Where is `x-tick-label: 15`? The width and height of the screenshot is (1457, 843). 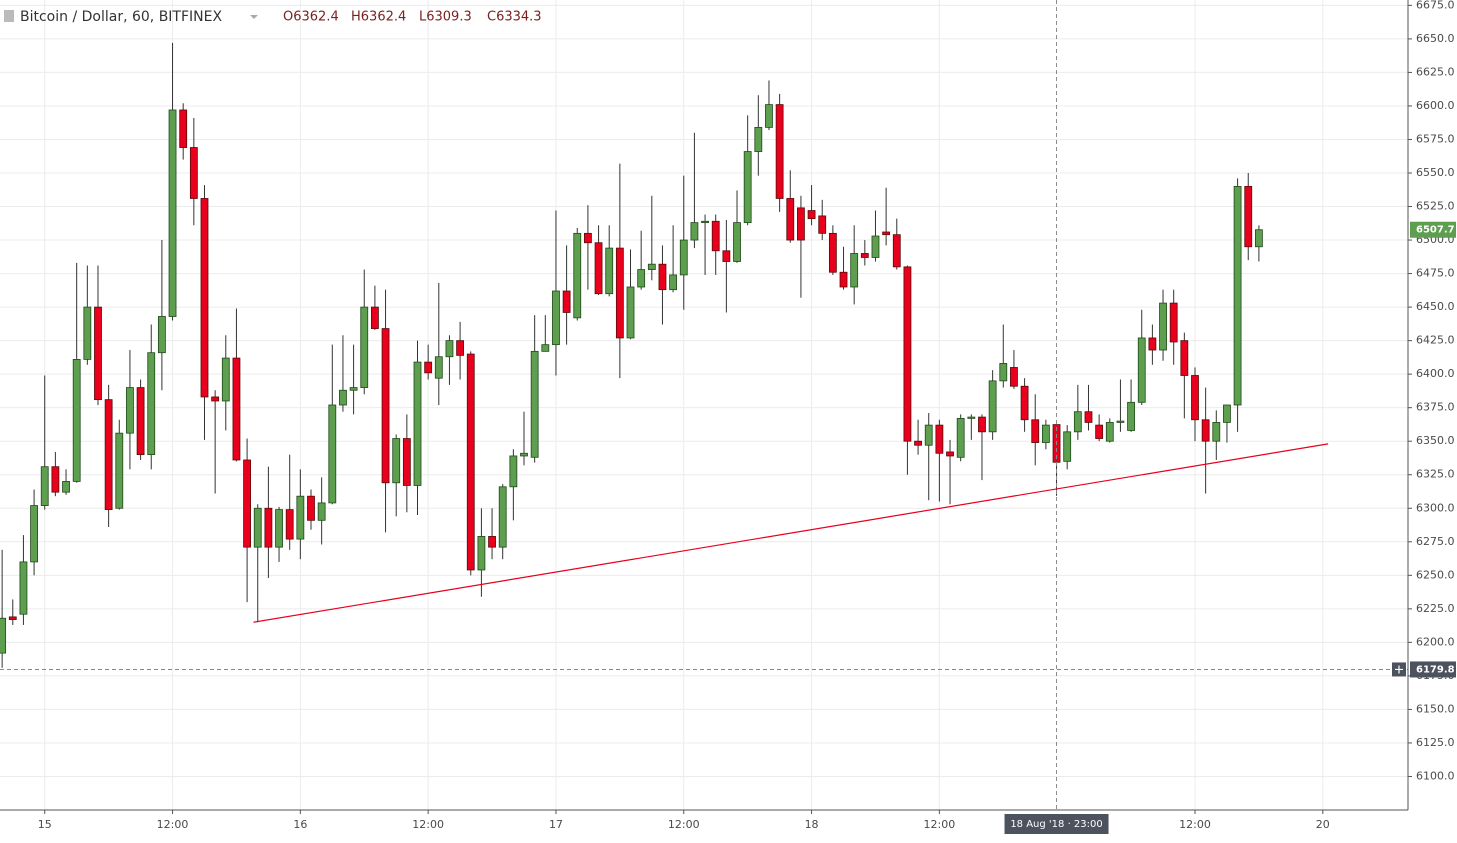 x-tick-label: 15 is located at coordinates (45, 824).